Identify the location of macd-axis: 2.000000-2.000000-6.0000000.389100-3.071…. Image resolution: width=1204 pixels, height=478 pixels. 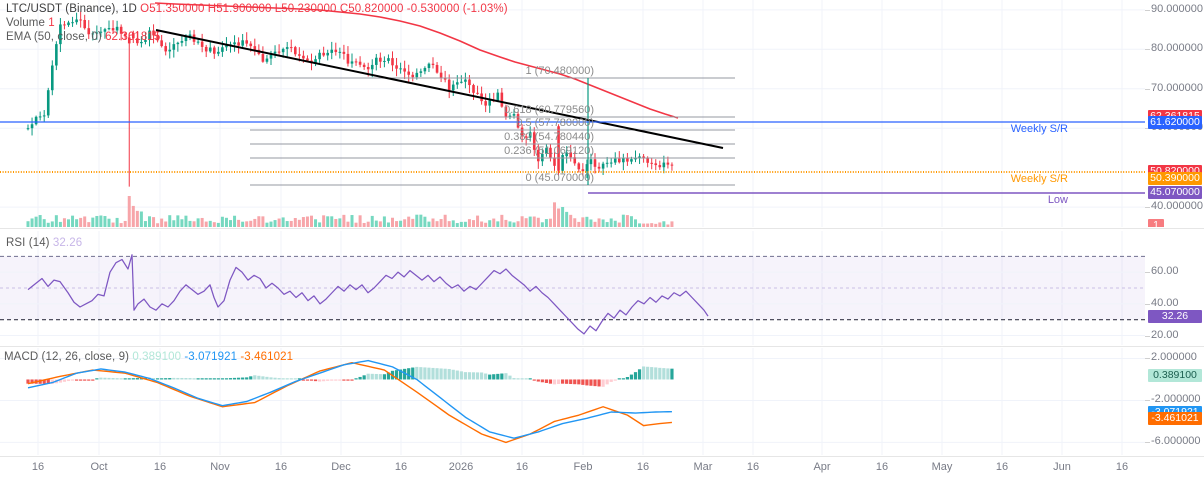
(1174, 401).